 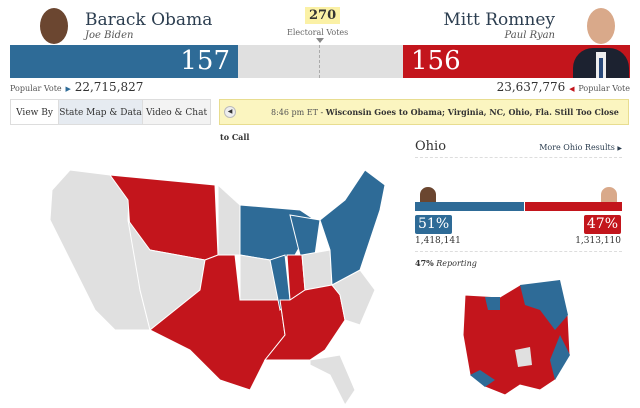 What do you see at coordinates (601, 40) in the screenshot?
I see `romney-photo` at bounding box center [601, 40].